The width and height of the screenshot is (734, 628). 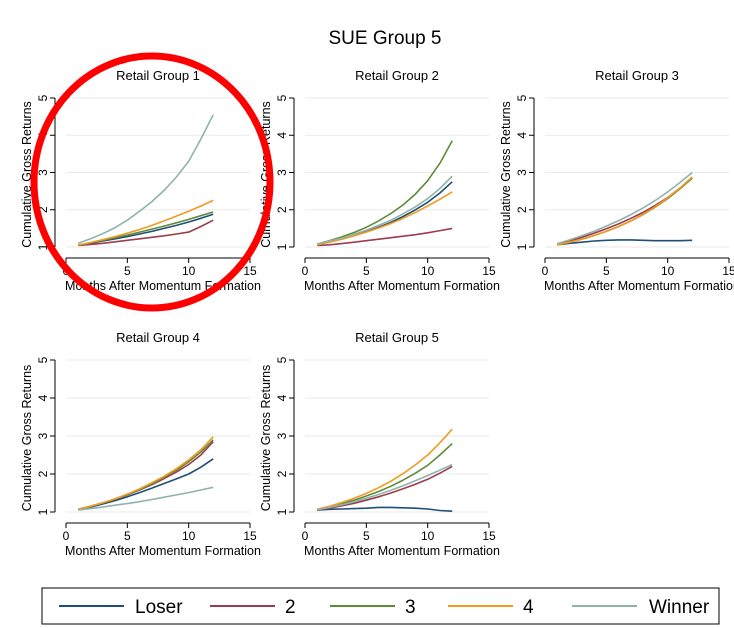 What do you see at coordinates (385, 38) in the screenshot?
I see `figure-title: SUE Group 5` at bounding box center [385, 38].